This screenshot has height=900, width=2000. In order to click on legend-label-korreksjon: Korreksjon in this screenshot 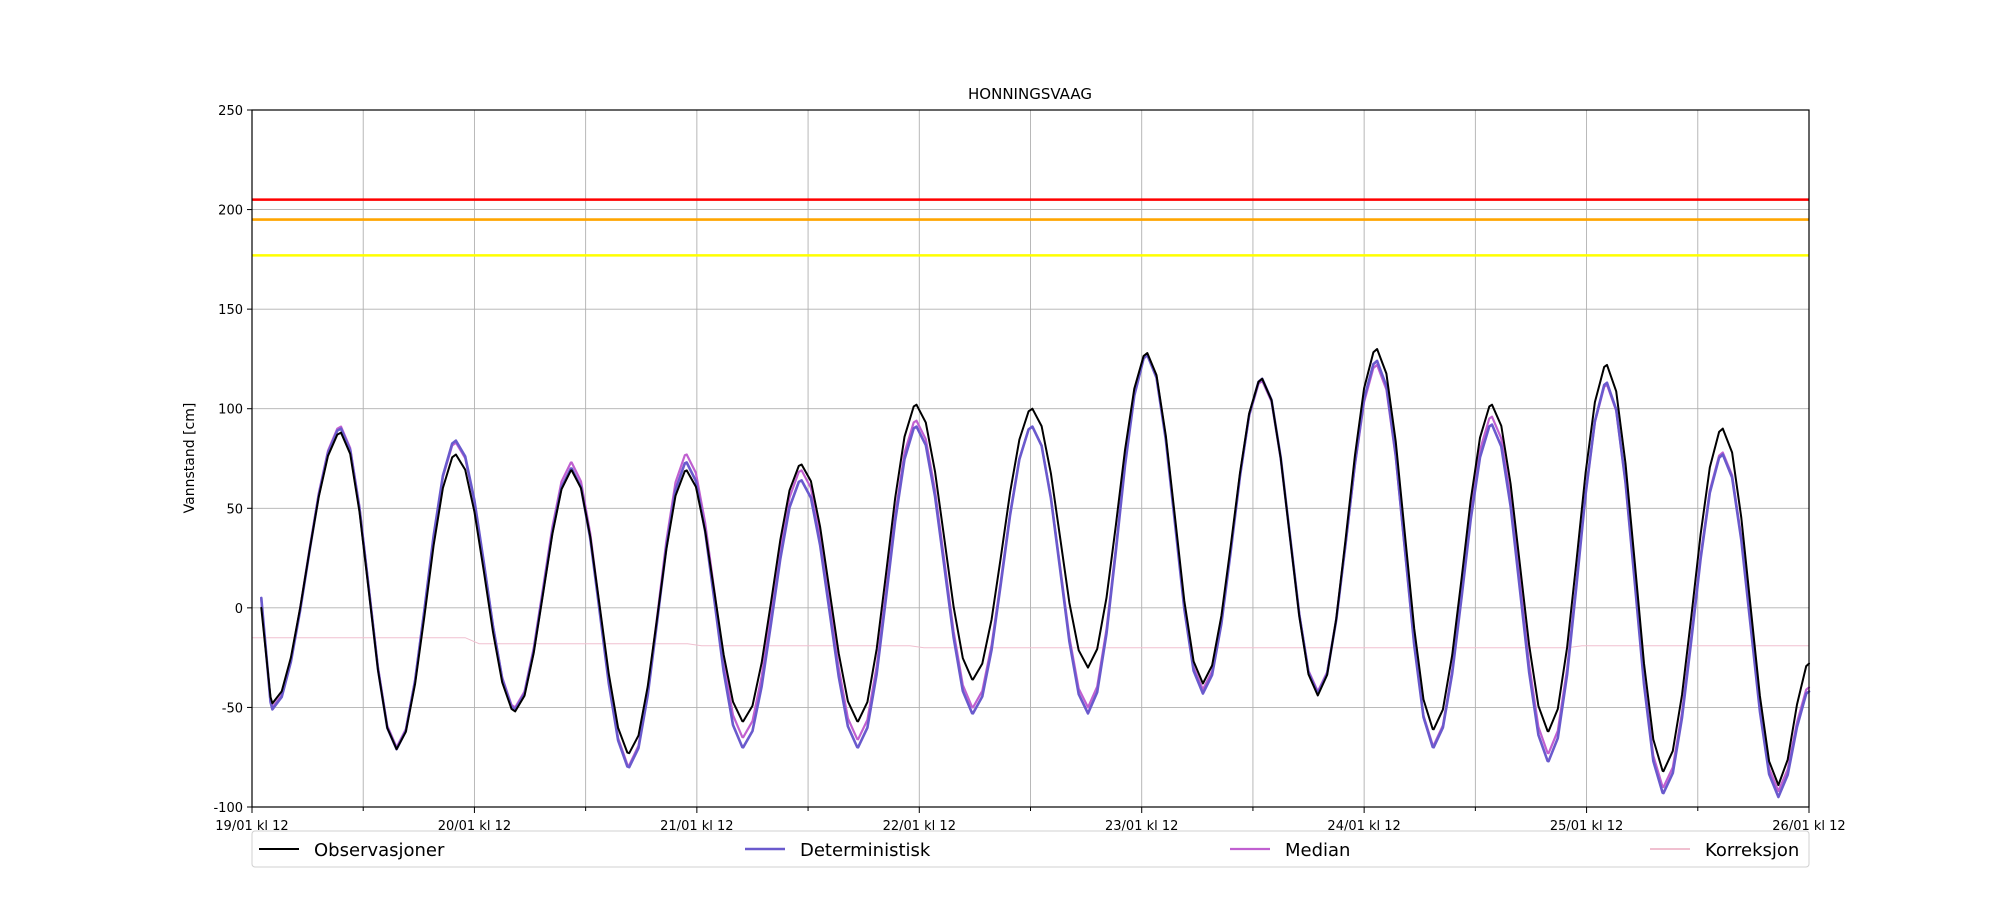, I will do `click(1752, 850)`.